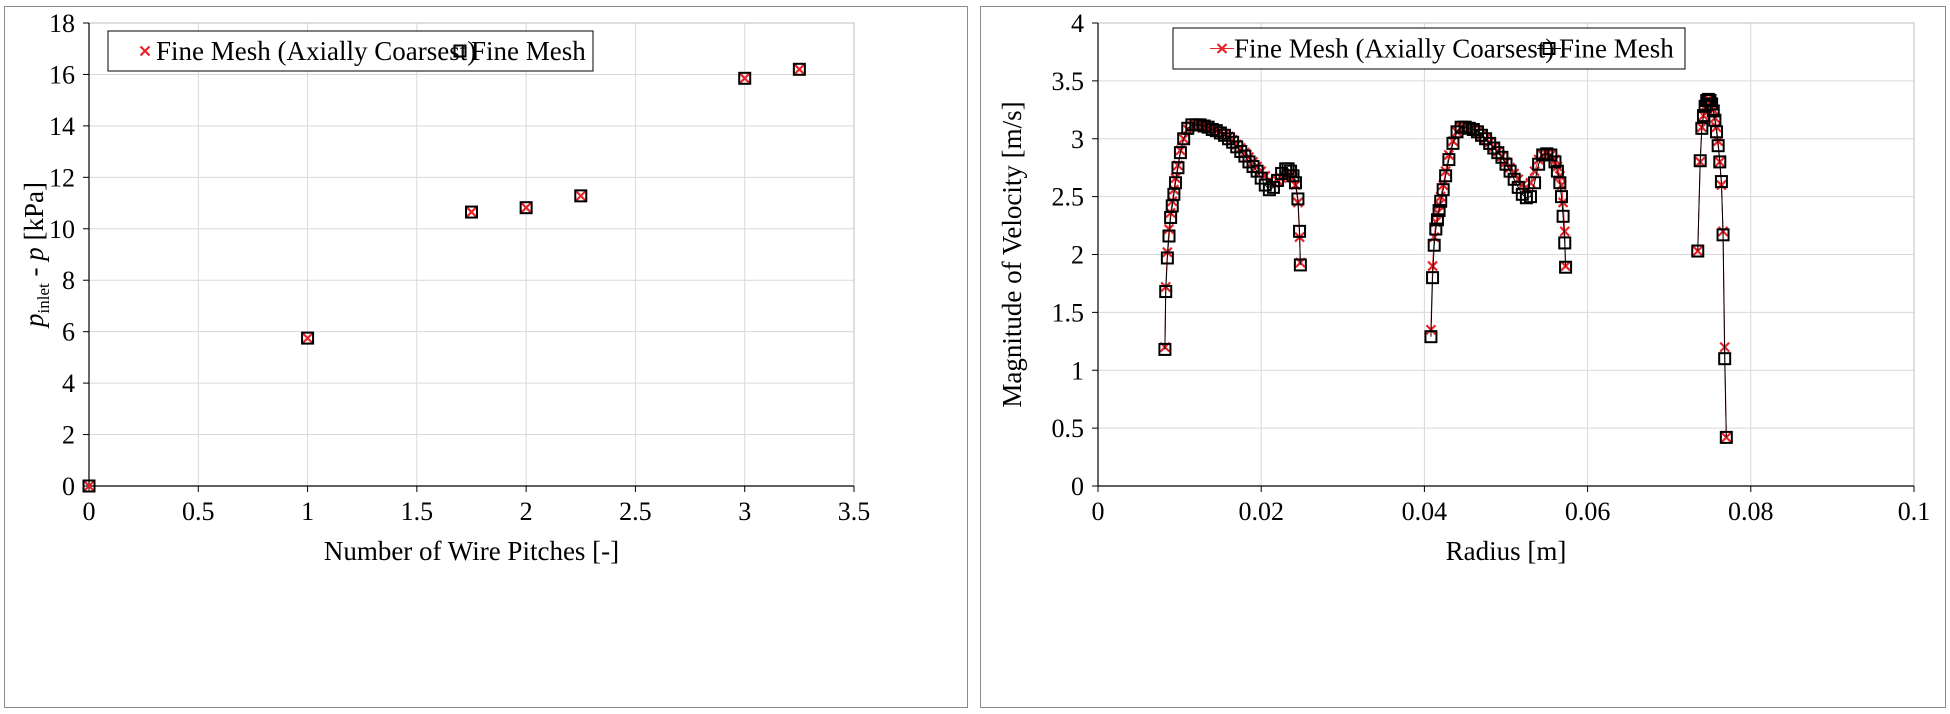 The image size is (1950, 714). What do you see at coordinates (1425, 511) in the screenshot?
I see `x-tick-label: 0.04` at bounding box center [1425, 511].